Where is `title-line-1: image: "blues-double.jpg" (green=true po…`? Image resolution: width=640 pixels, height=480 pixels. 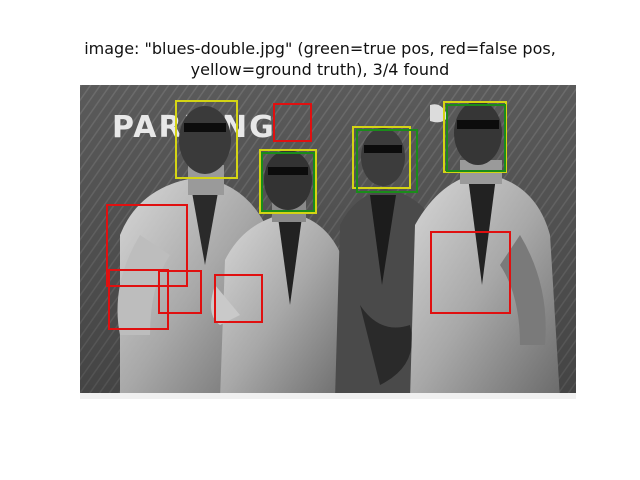
title-line-1: image: "blues-double.jpg" (green=true po… is located at coordinates (320, 48).